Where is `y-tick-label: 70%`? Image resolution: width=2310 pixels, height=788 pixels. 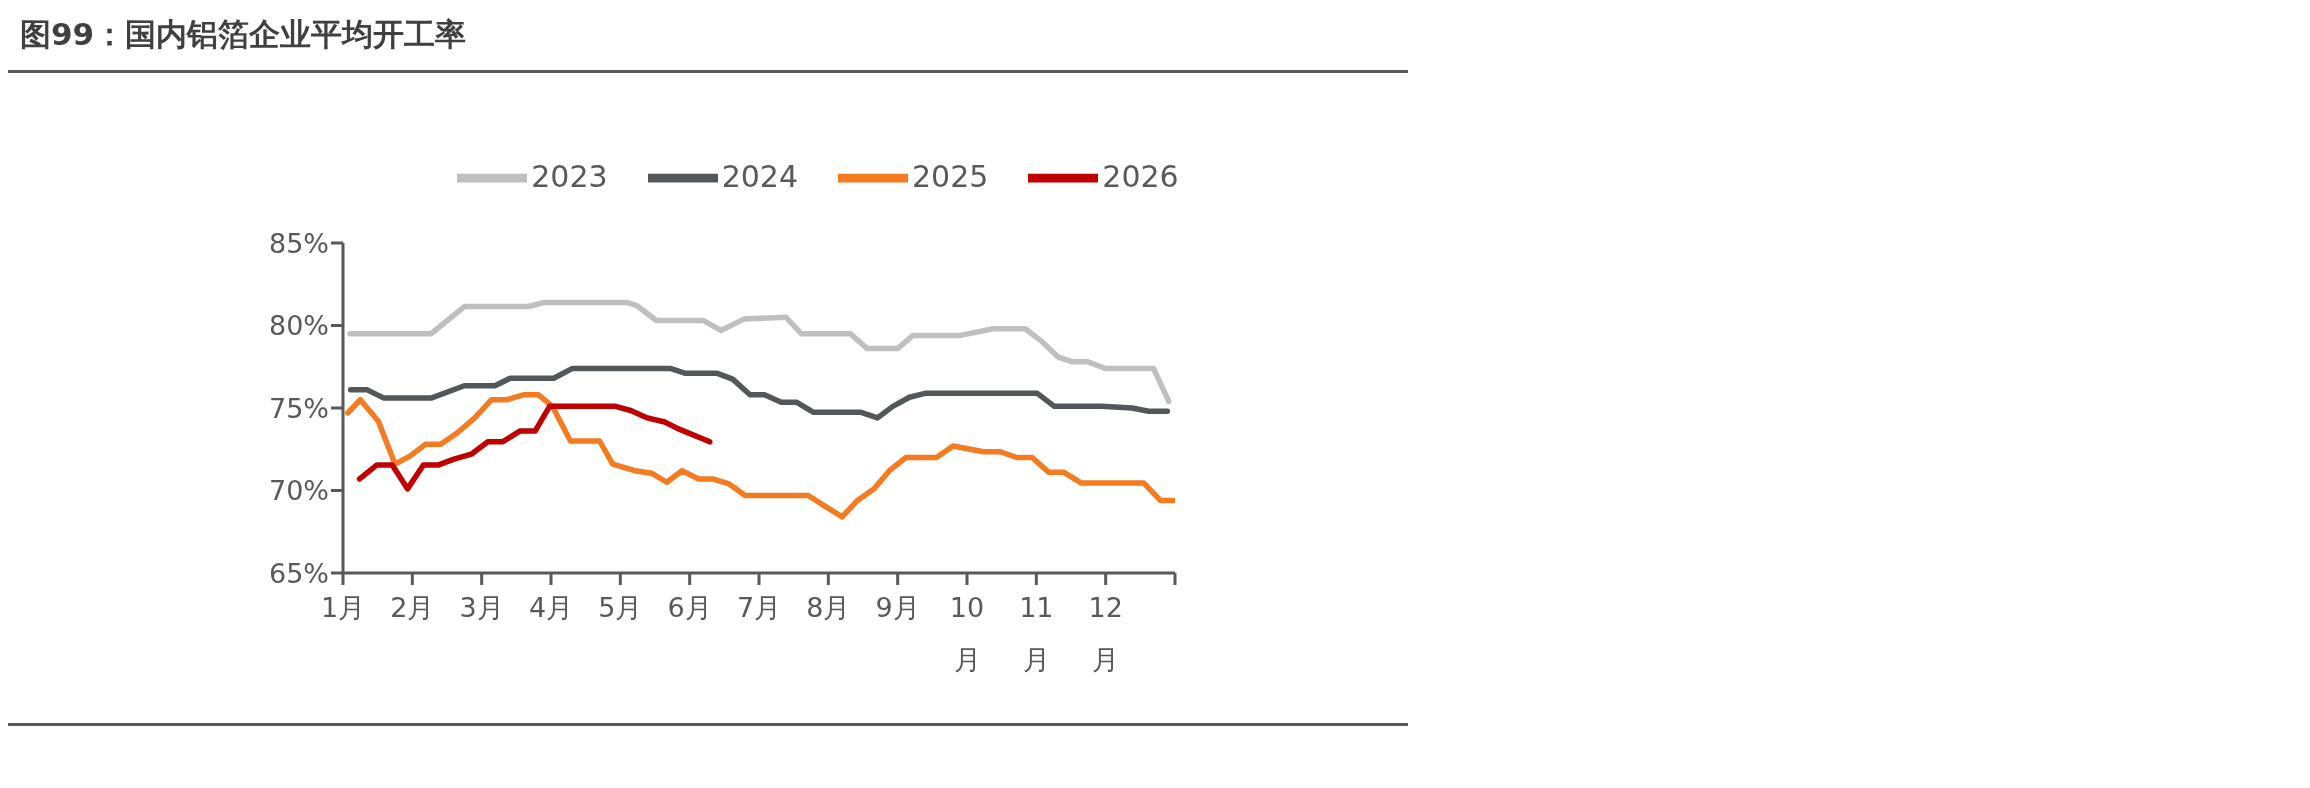 y-tick-label: 70% is located at coordinates (298, 491).